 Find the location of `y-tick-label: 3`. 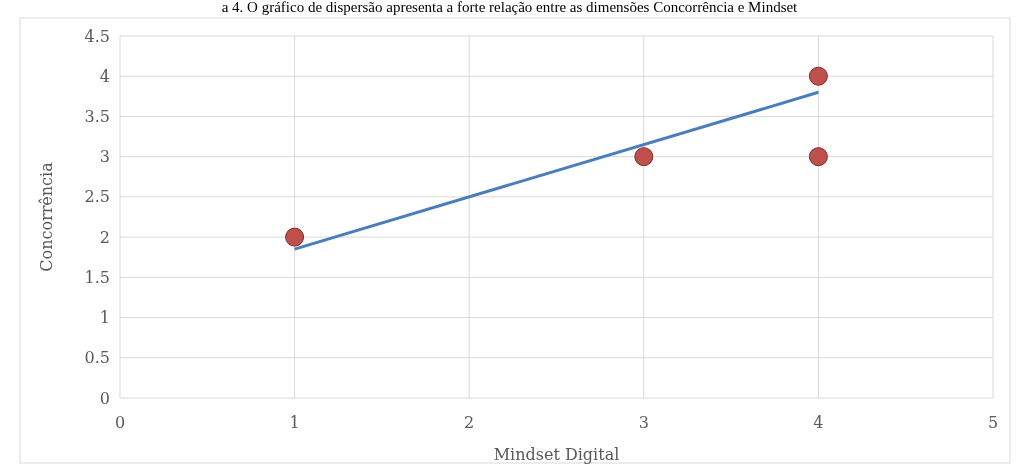

y-tick-label: 3 is located at coordinates (104, 157).